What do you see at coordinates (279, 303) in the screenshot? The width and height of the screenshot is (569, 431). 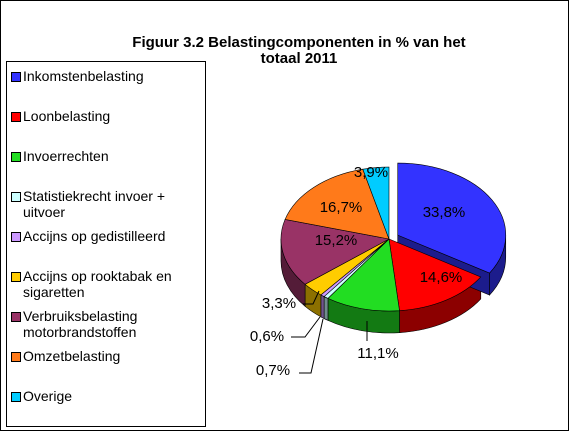 I see `data-label: 3,3%` at bounding box center [279, 303].